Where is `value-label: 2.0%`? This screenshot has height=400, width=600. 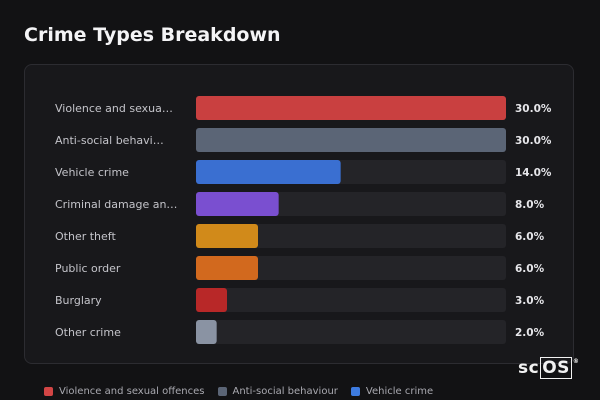 value-label: 2.0% is located at coordinates (530, 333).